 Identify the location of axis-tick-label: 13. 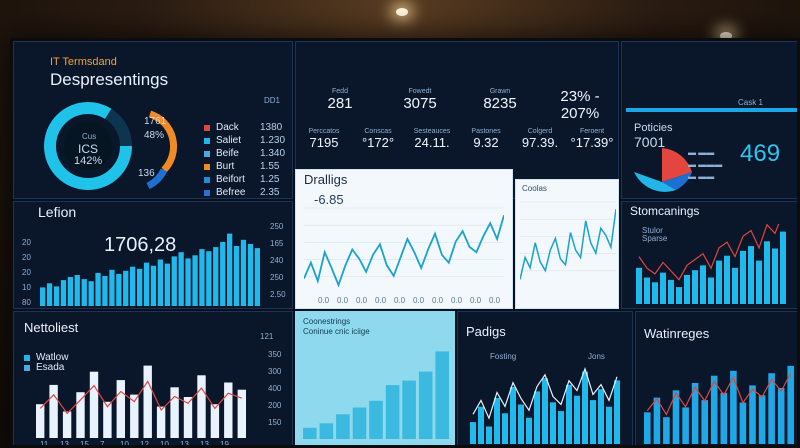
(64, 444).